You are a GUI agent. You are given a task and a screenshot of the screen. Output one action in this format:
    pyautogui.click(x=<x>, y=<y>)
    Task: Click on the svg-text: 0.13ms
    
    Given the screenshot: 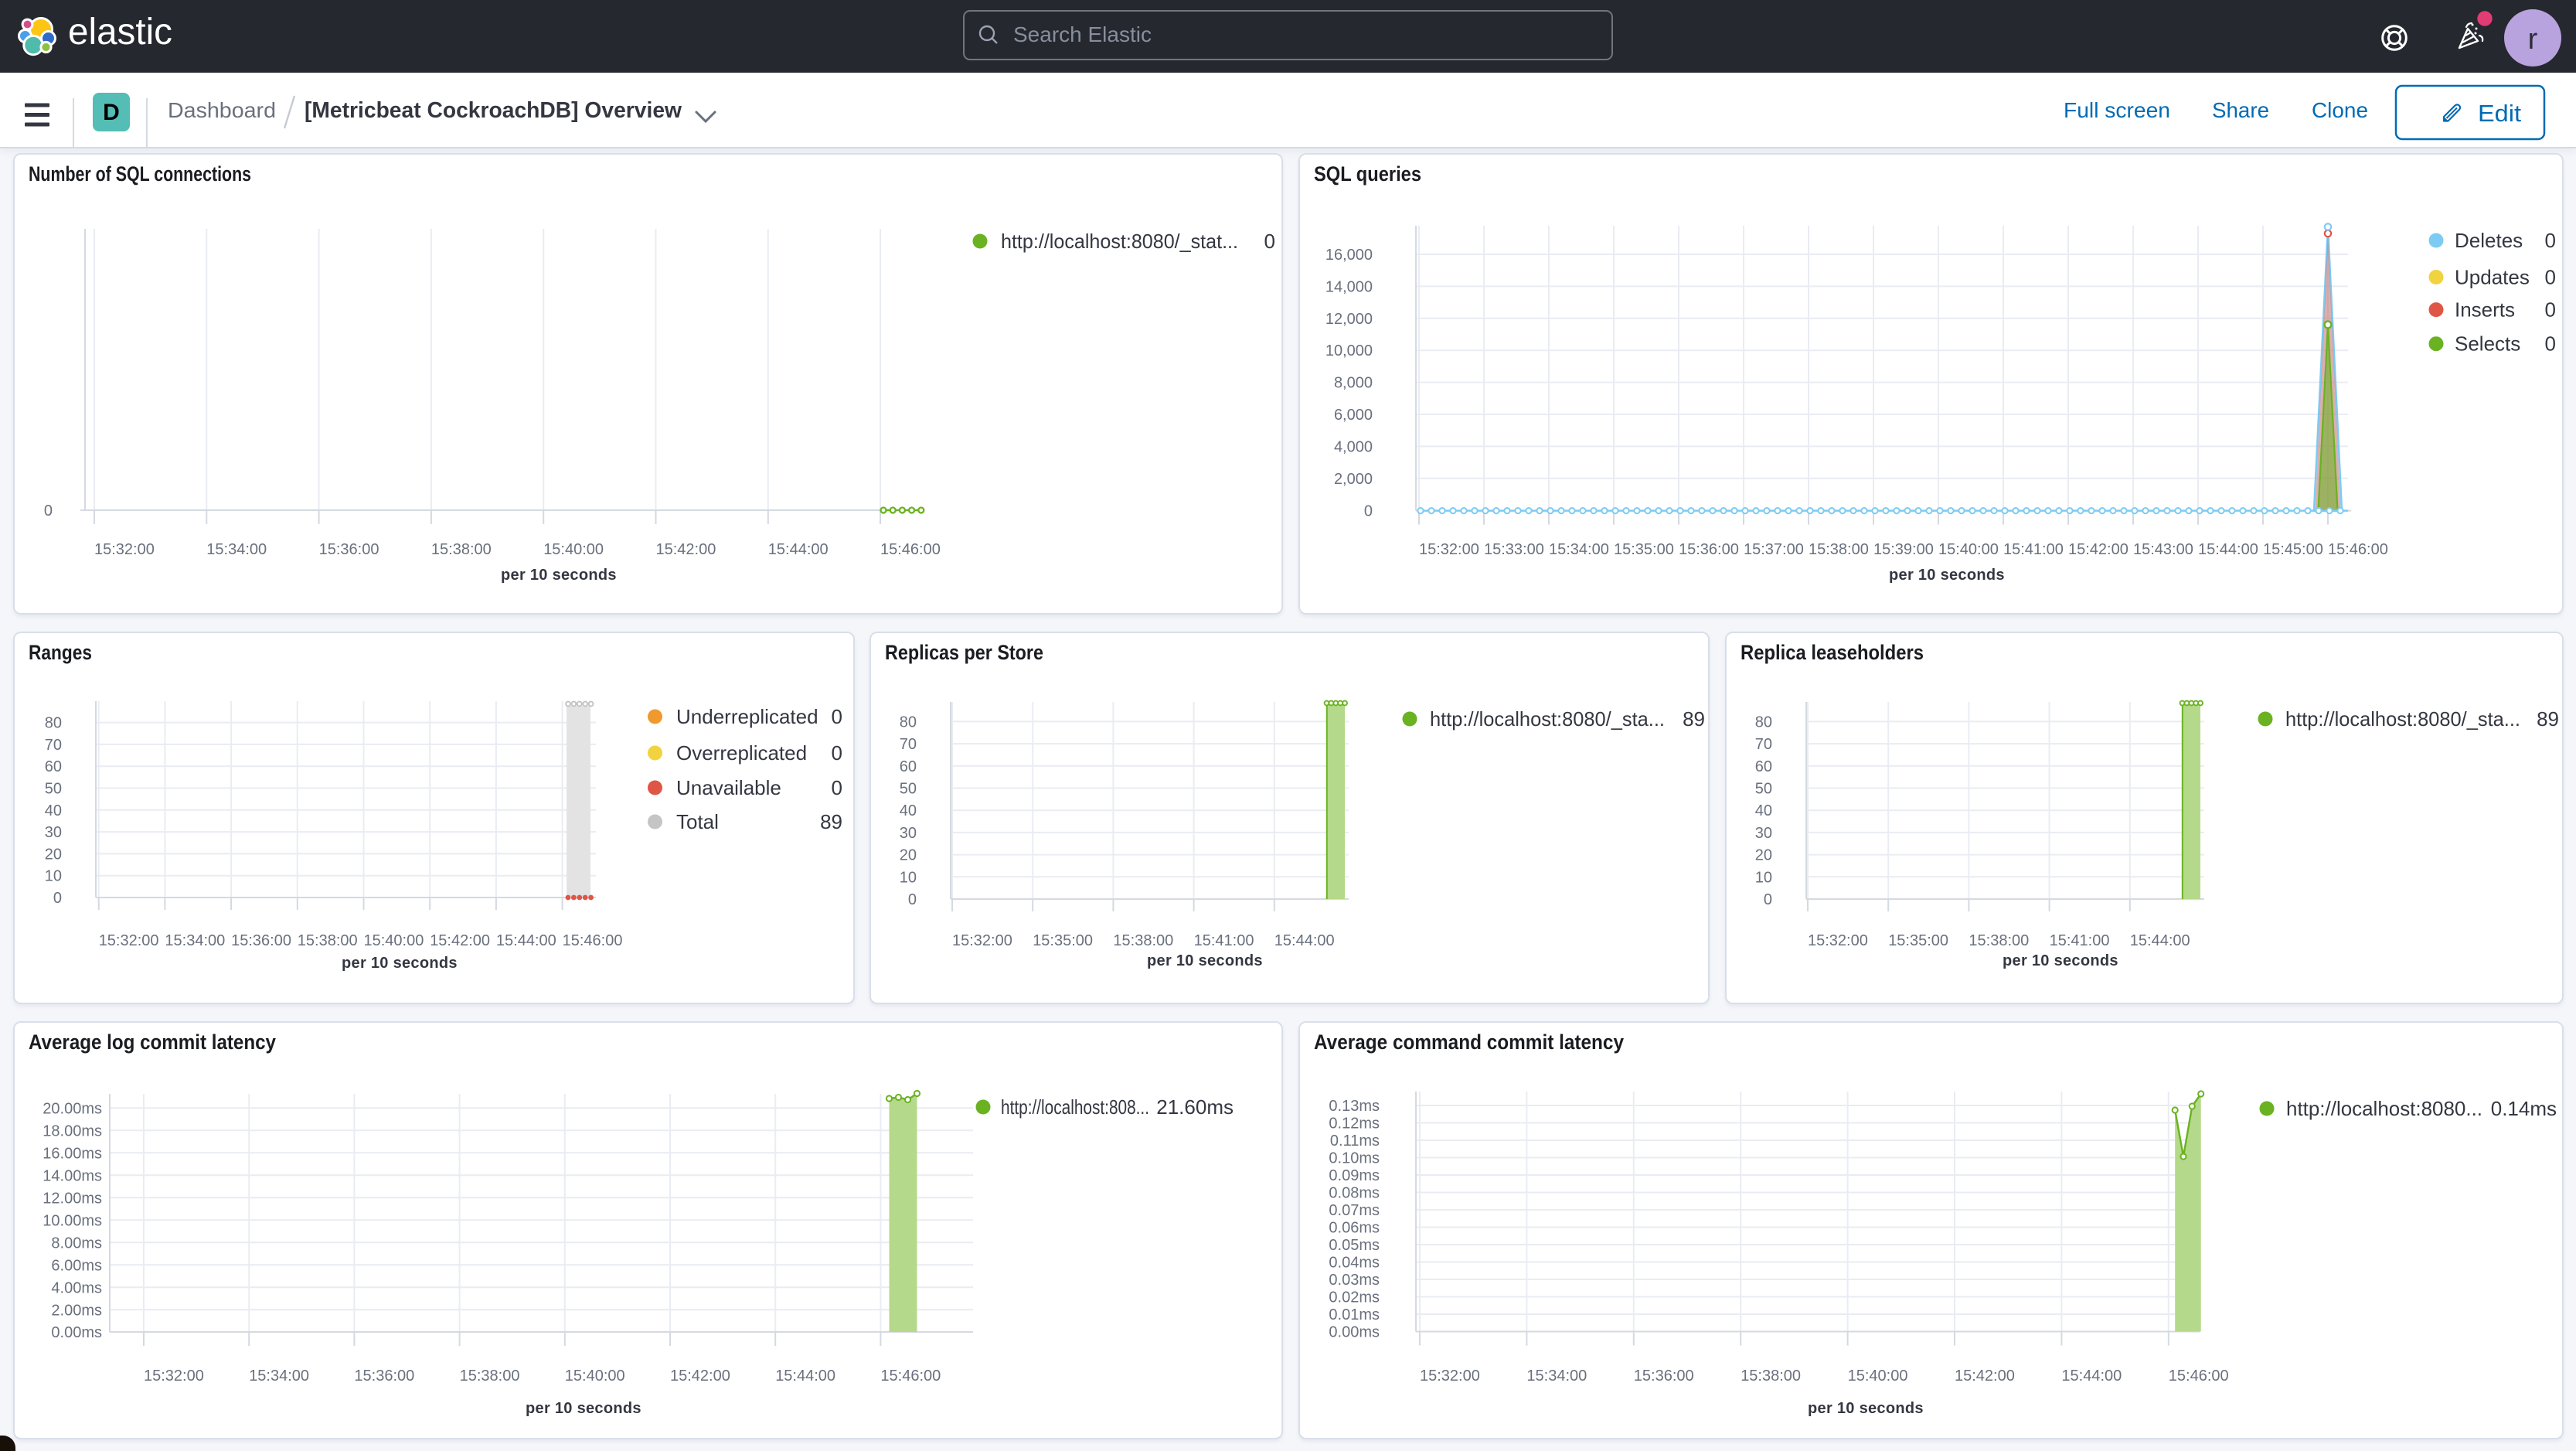 What is the action you would take?
    pyautogui.click(x=1354, y=1106)
    